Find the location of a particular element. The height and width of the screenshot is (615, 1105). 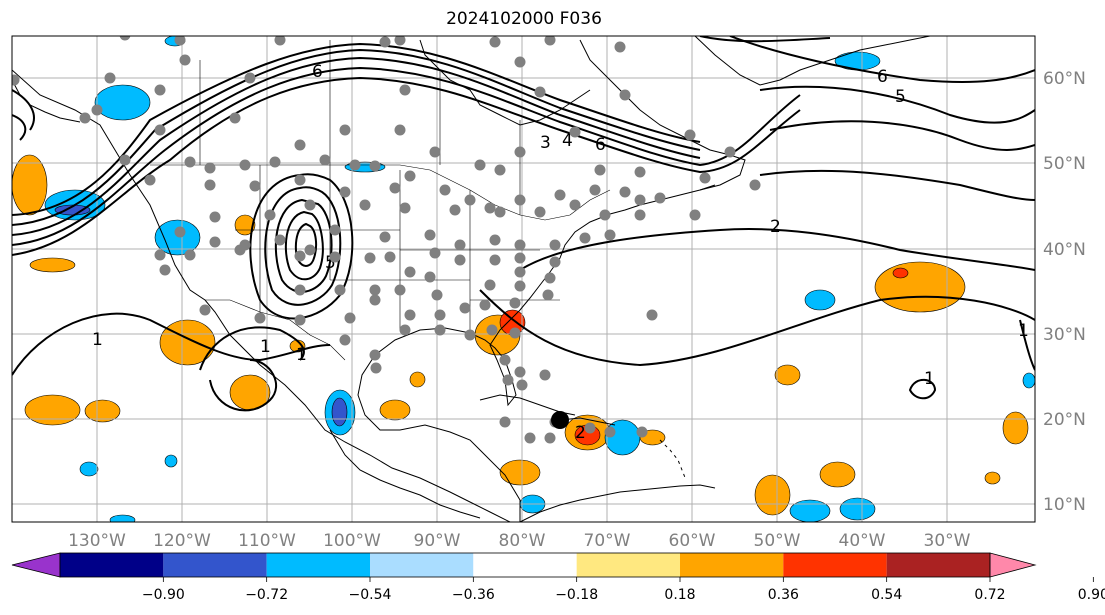

colorbar-label: 0.54 is located at coordinates (886, 595).